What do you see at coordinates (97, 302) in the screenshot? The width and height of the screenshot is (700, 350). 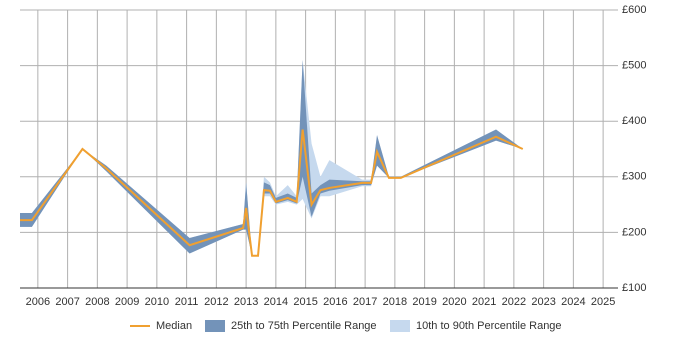 I see `x-tick-label: 2008` at bounding box center [97, 302].